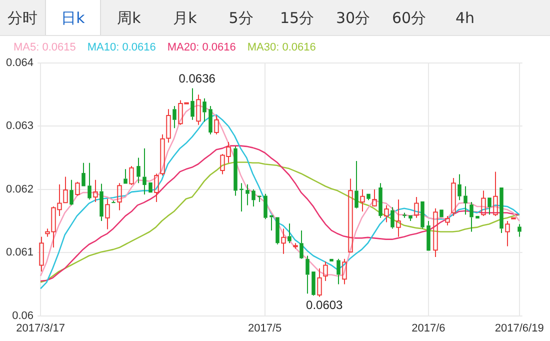 The image size is (550, 341). I want to click on y-tick-label: 0.063, so click(20, 126).